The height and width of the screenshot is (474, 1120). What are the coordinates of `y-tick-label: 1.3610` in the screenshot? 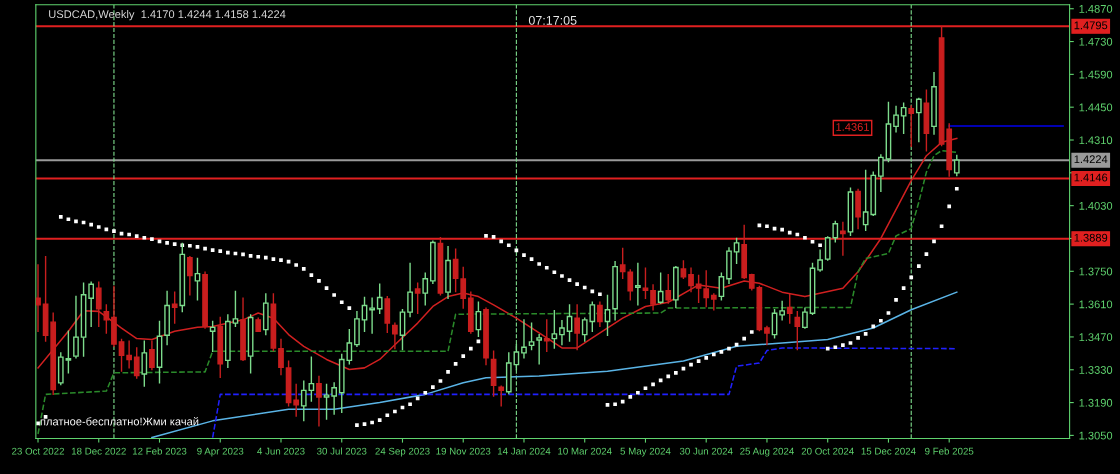 It's located at (1096, 304).